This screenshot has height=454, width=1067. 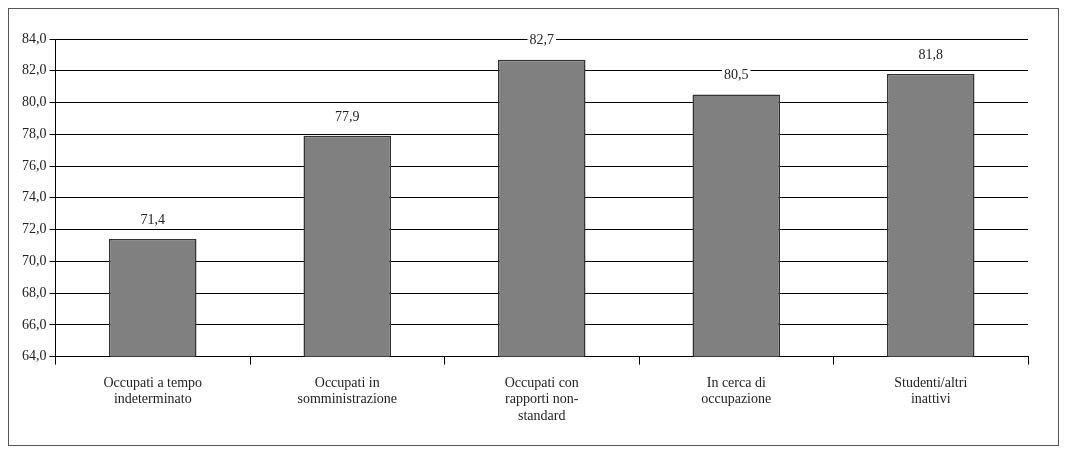 What do you see at coordinates (34, 133) in the screenshot?
I see `y-tick-label: 78,0` at bounding box center [34, 133].